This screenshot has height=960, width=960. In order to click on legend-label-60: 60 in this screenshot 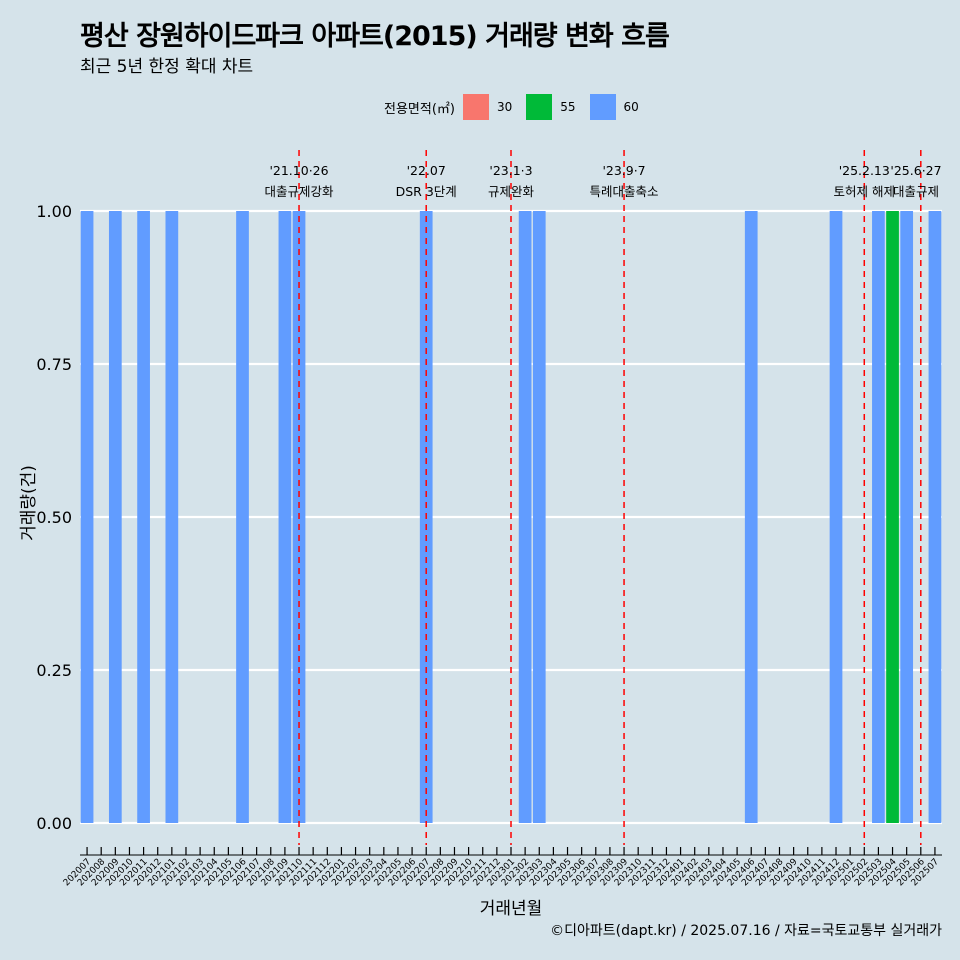, I will do `click(631, 107)`.